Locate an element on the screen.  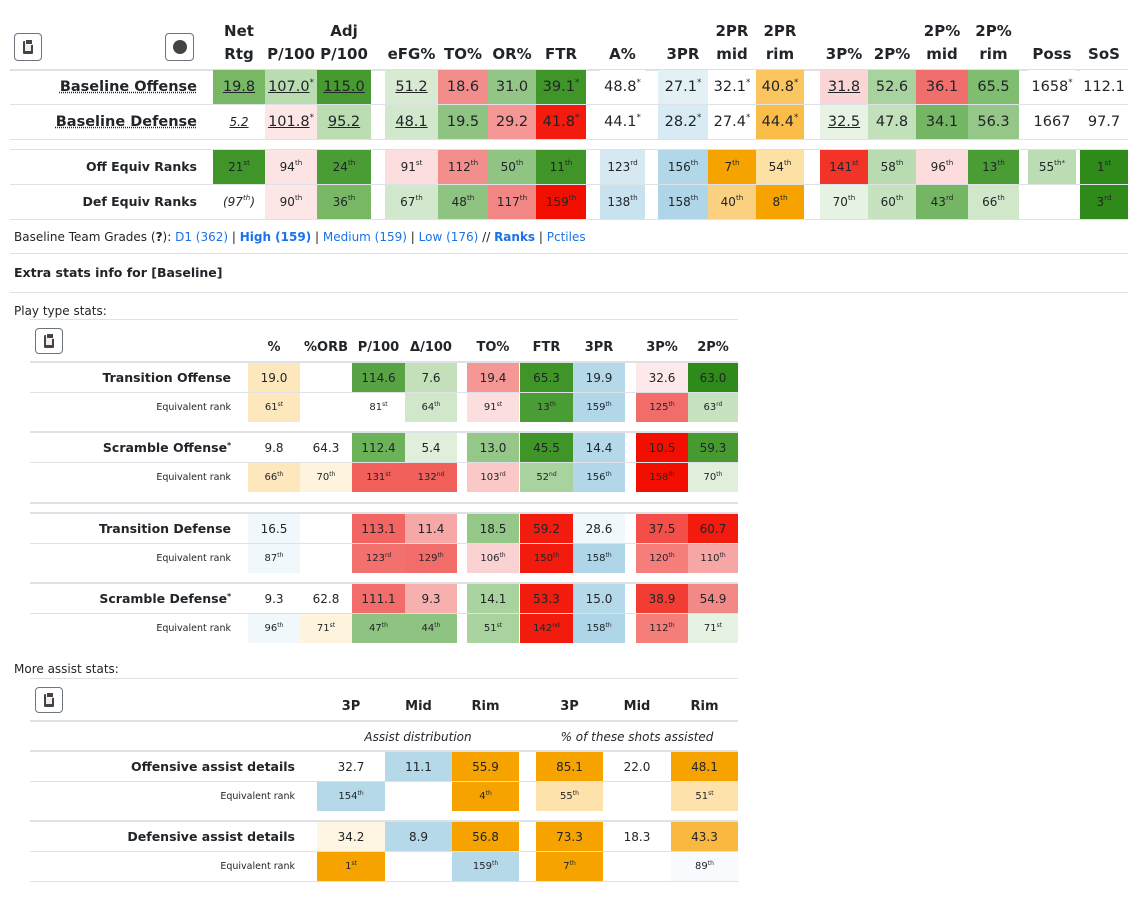
stat-cell: 16.5 is located at coordinates (274, 528).